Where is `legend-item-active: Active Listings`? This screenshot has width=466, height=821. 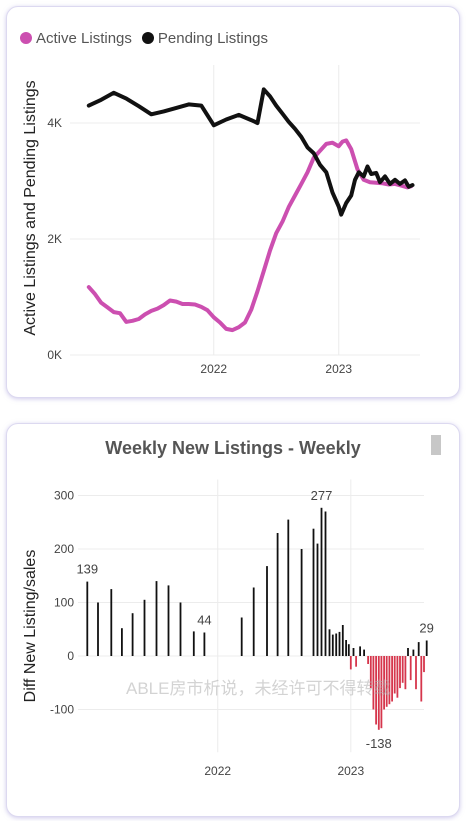
legend-item-active: Active Listings is located at coordinates (76, 38).